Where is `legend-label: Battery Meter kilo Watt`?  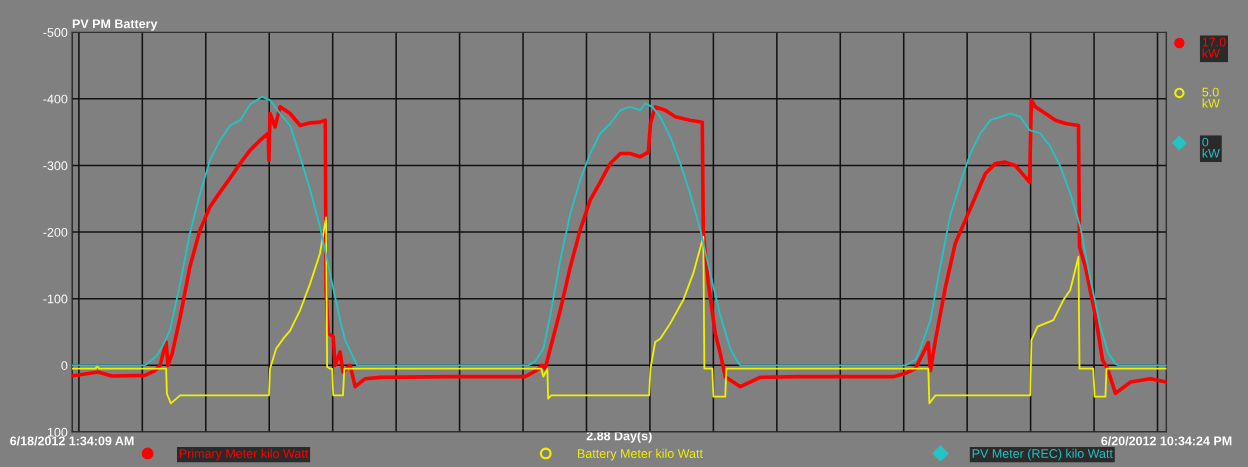 legend-label: Battery Meter kilo Watt is located at coordinates (640, 454).